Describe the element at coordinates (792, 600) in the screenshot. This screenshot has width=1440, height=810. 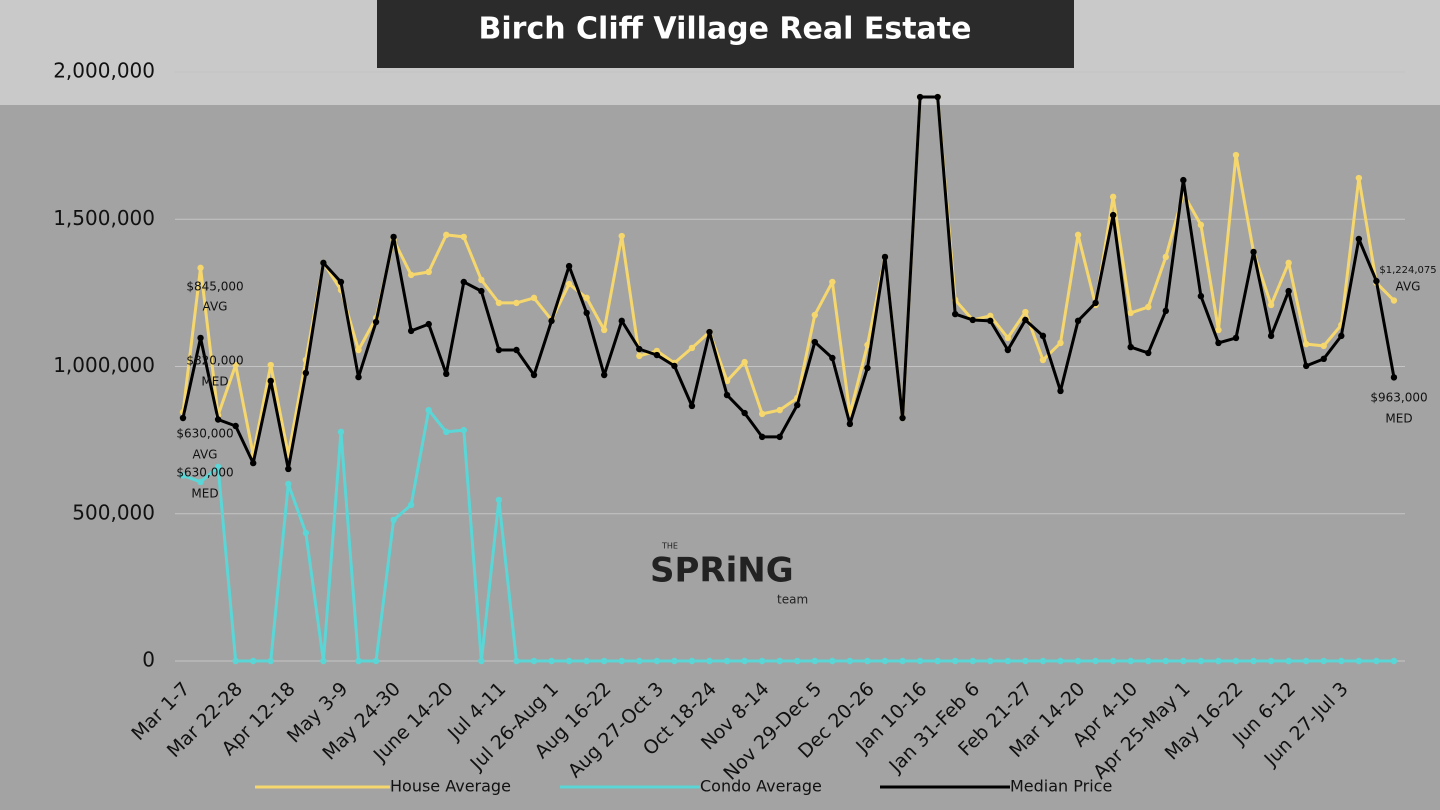
I see `logo-bottom: team` at that location.